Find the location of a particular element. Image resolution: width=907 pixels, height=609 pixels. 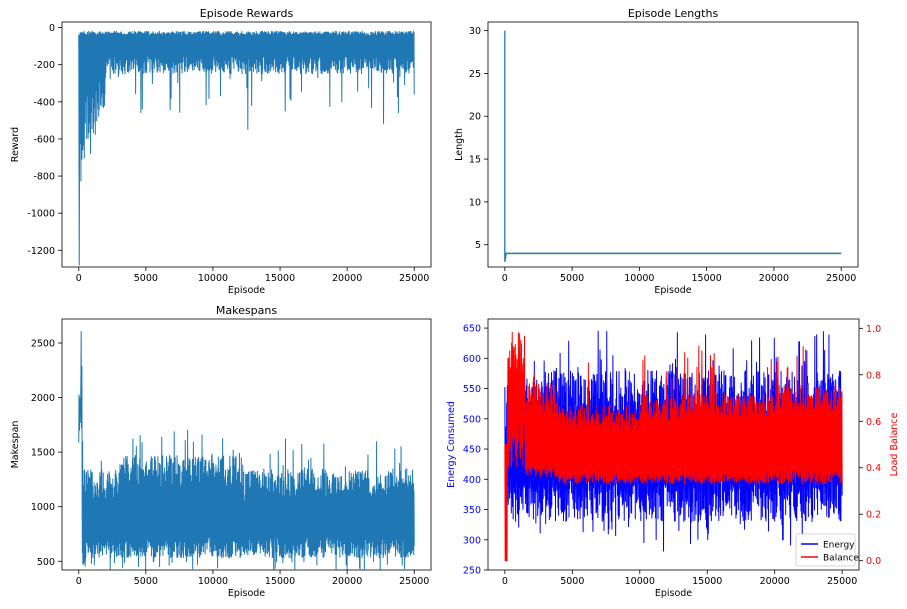

chart-title: Episode Lengths is located at coordinates (673, 13).